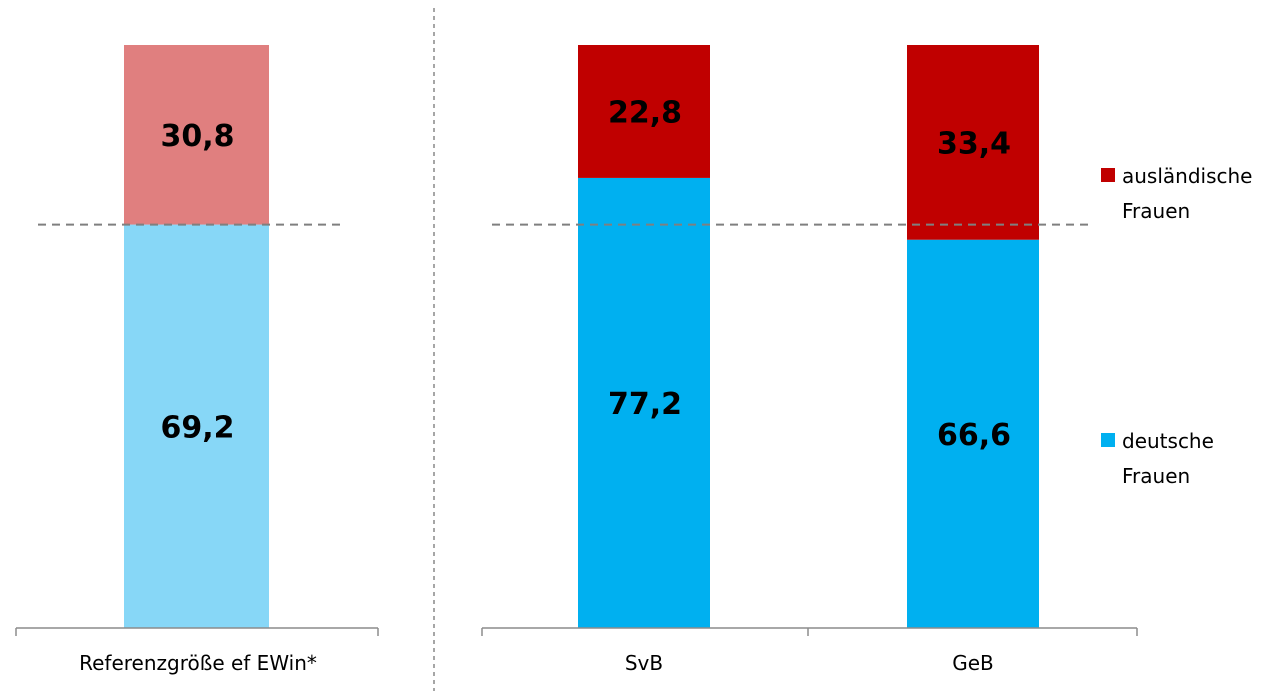  I want to click on legend-label-0-line-1: Frauen, so click(1156, 211).